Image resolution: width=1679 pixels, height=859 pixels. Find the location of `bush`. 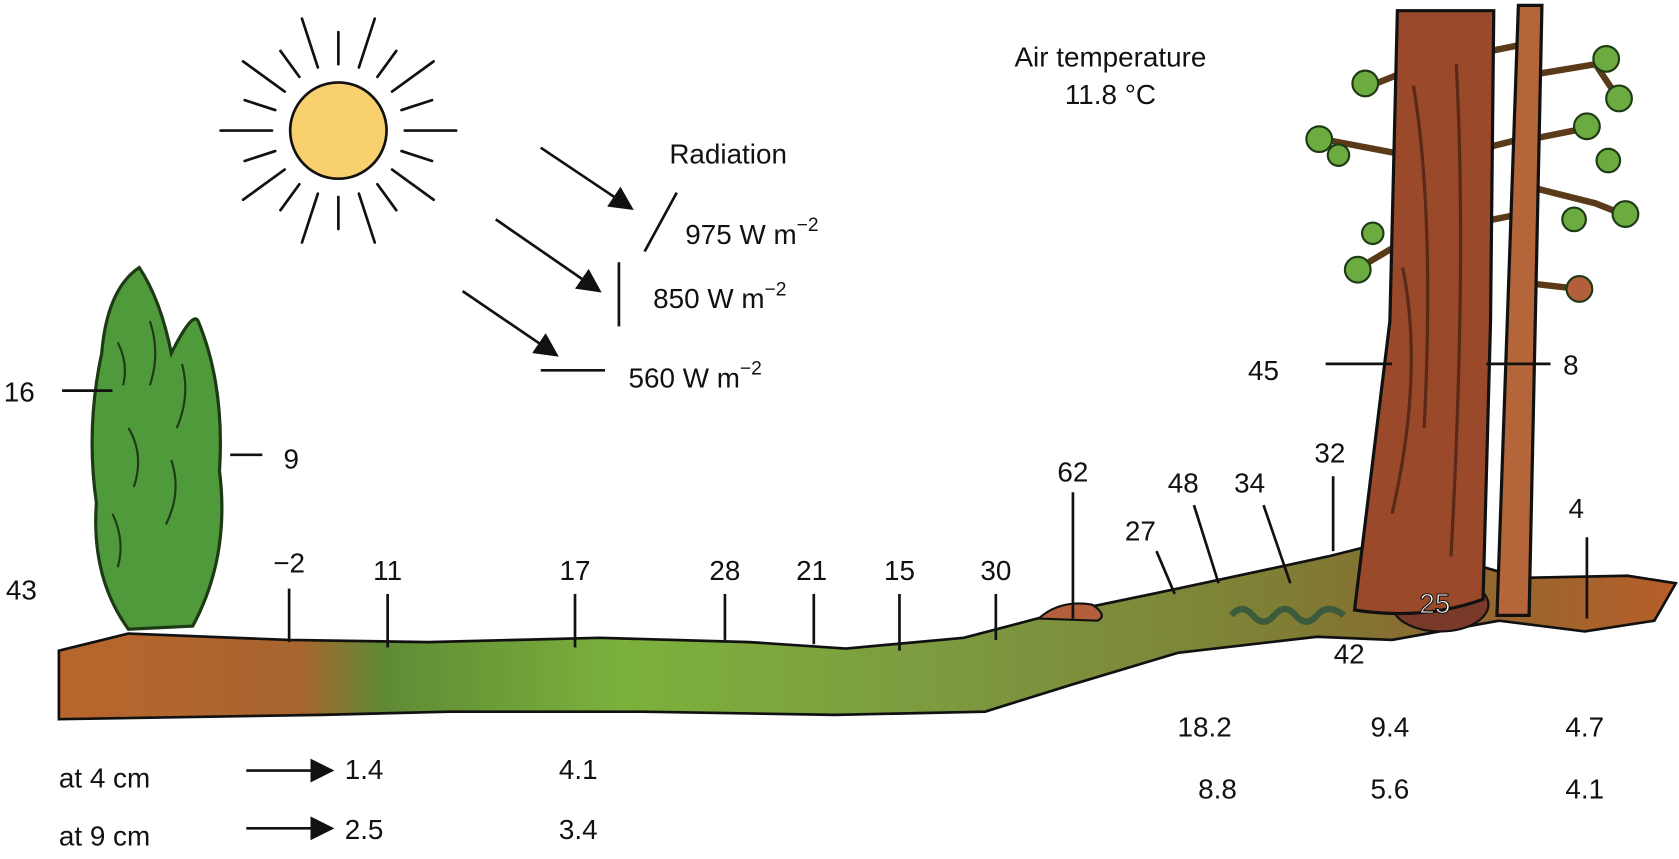

bush is located at coordinates (157, 448).